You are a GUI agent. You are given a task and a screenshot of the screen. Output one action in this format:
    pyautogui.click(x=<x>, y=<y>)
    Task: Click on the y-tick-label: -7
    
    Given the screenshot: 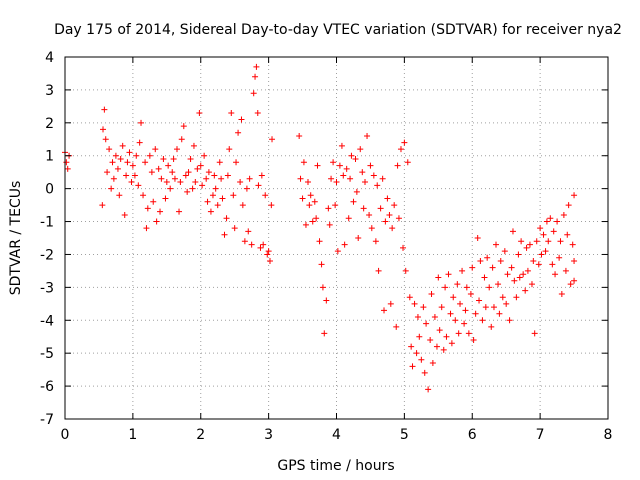 What is the action you would take?
    pyautogui.click(x=47, y=420)
    